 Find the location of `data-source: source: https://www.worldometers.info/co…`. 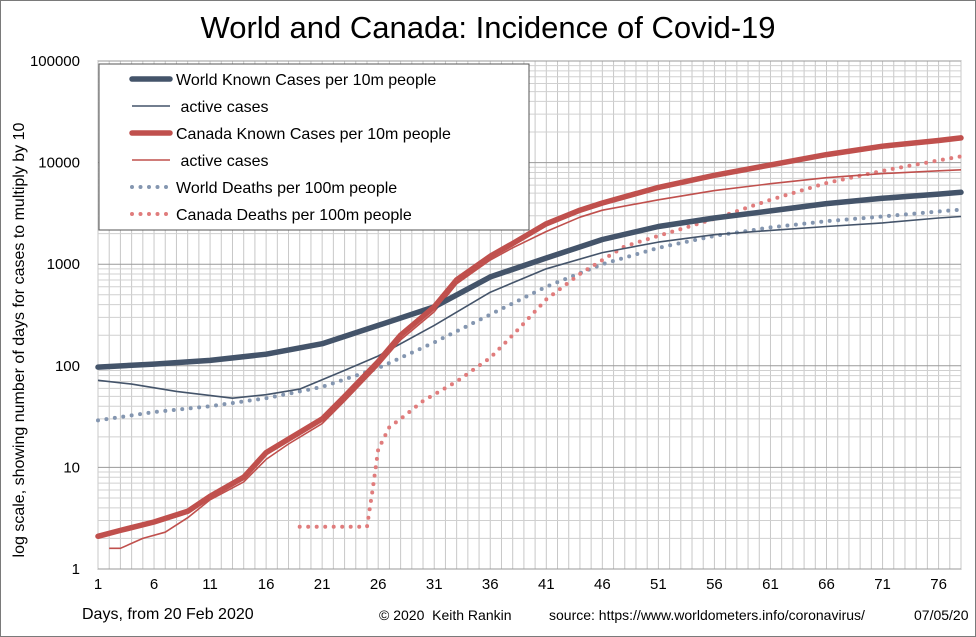

data-source: source: https://www.worldometers.info/co… is located at coordinates (707, 615).